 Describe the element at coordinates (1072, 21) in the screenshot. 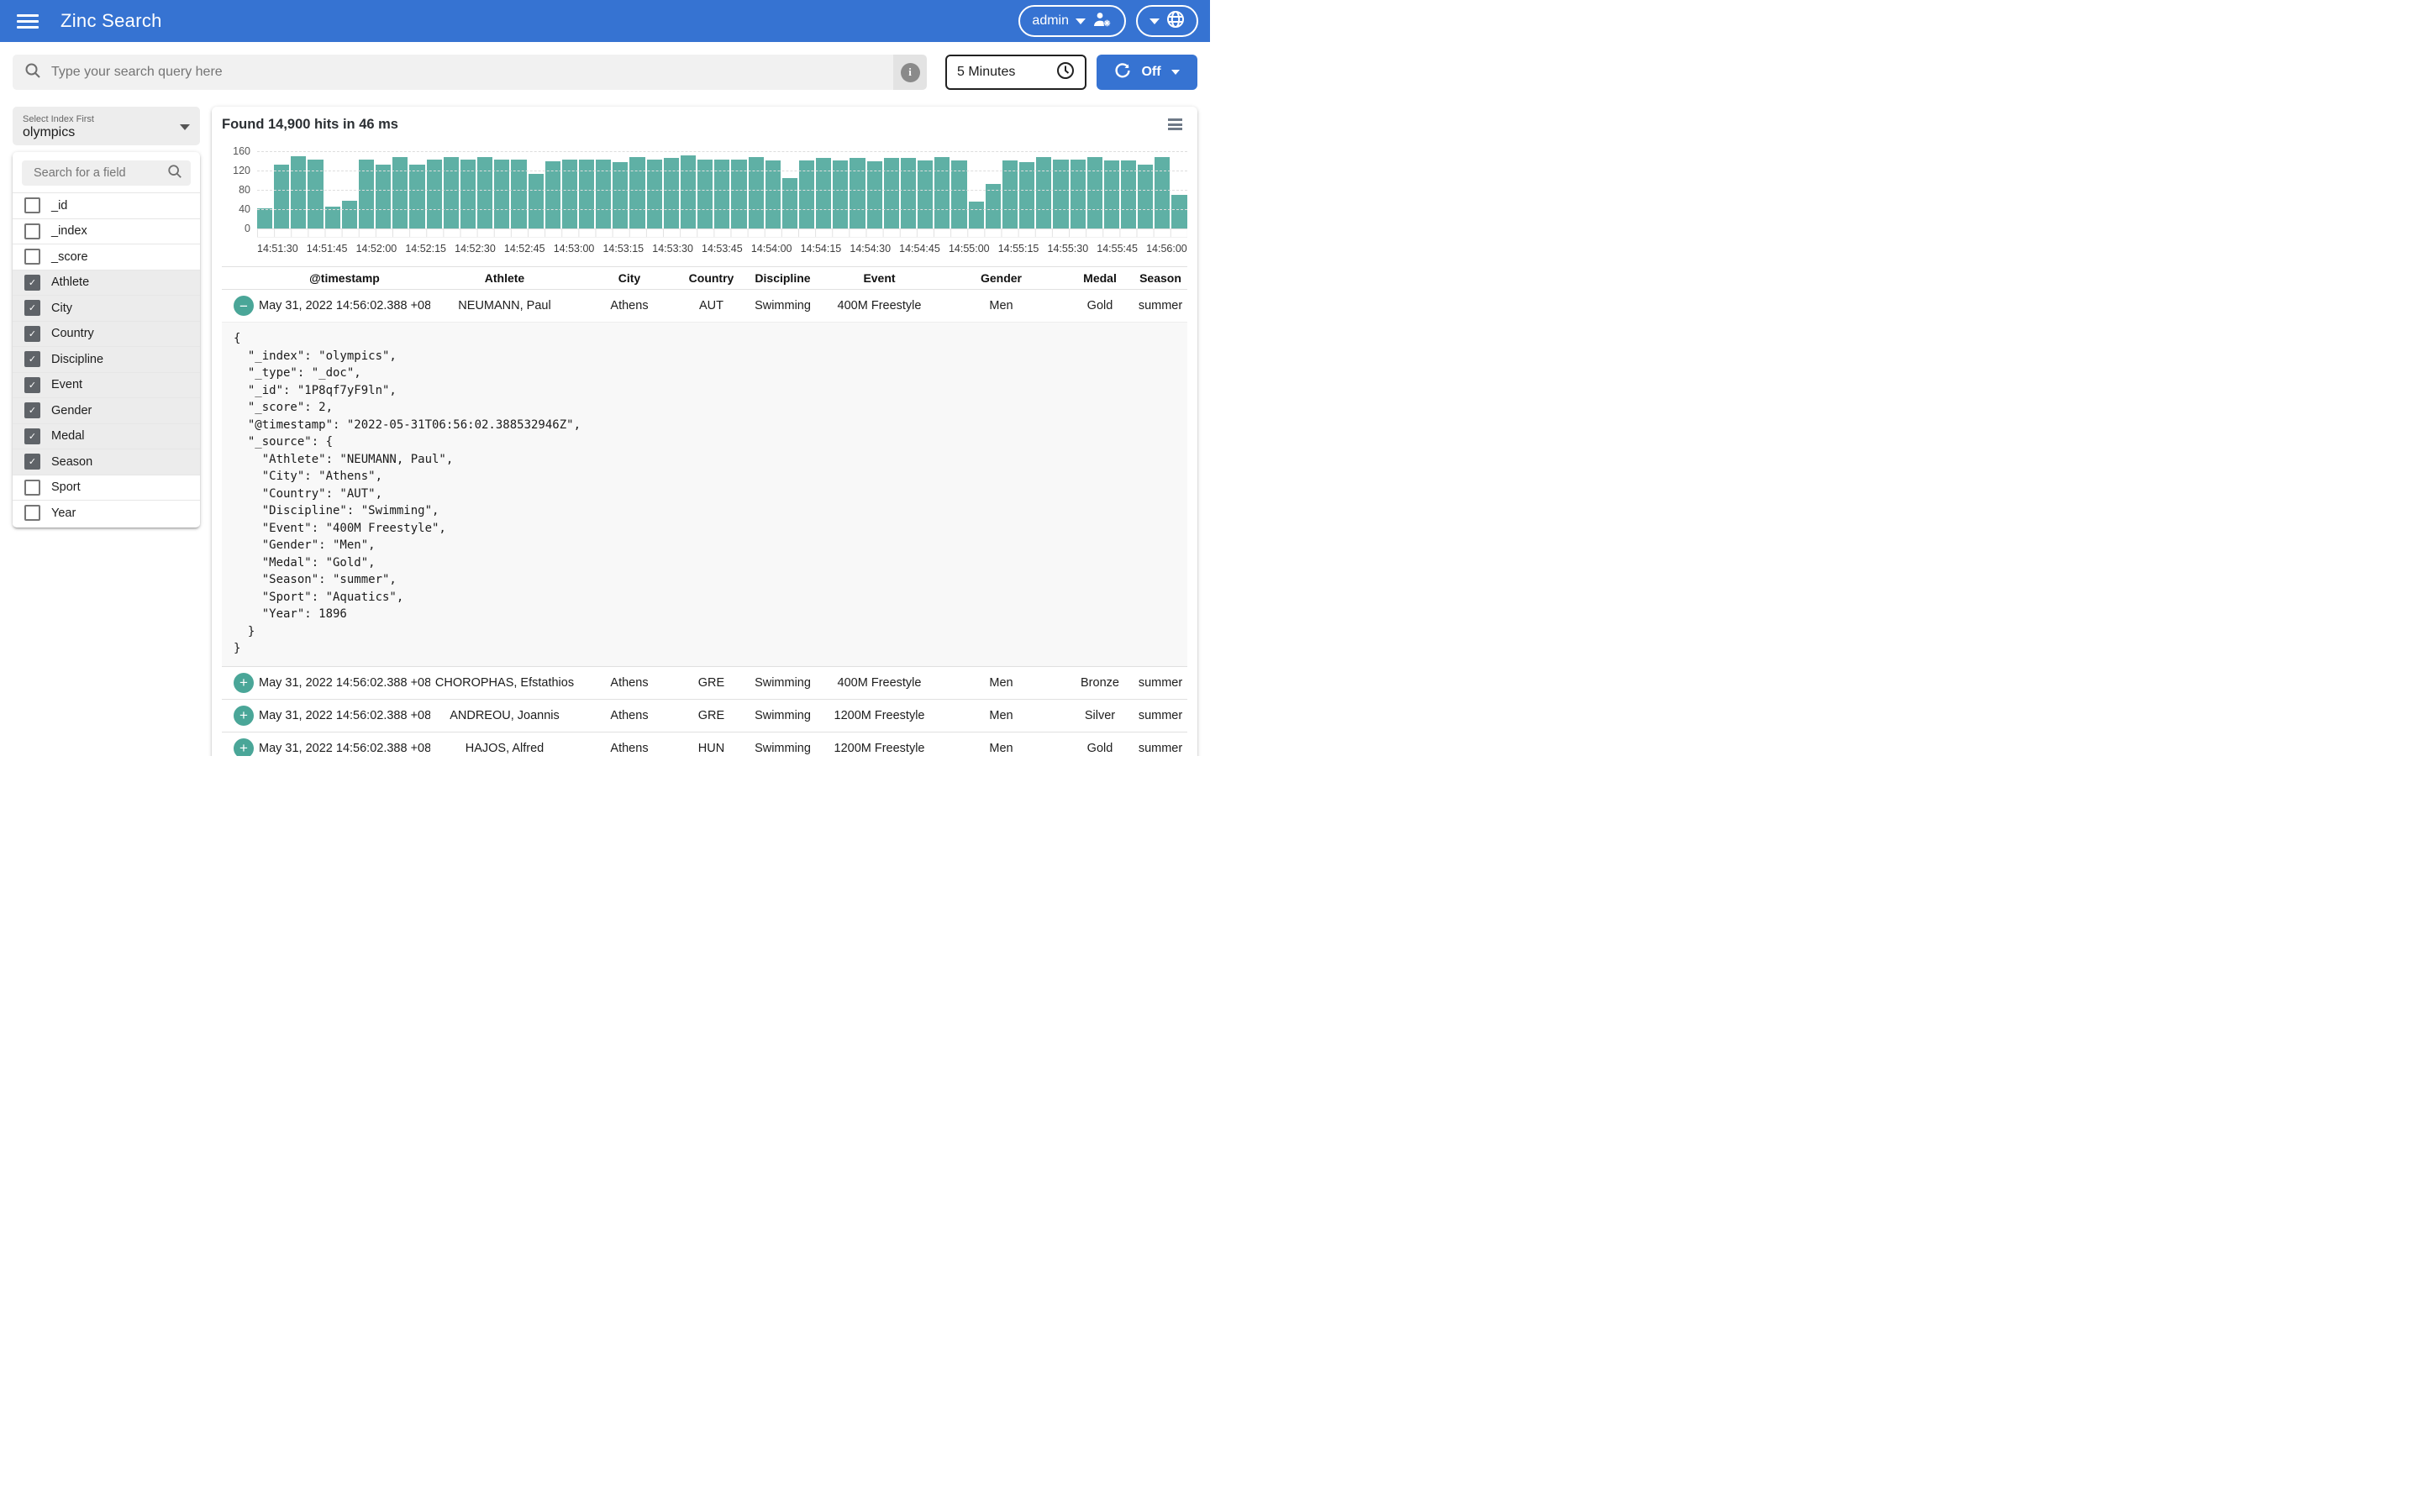

I see `user-menu-button: admin` at that location.